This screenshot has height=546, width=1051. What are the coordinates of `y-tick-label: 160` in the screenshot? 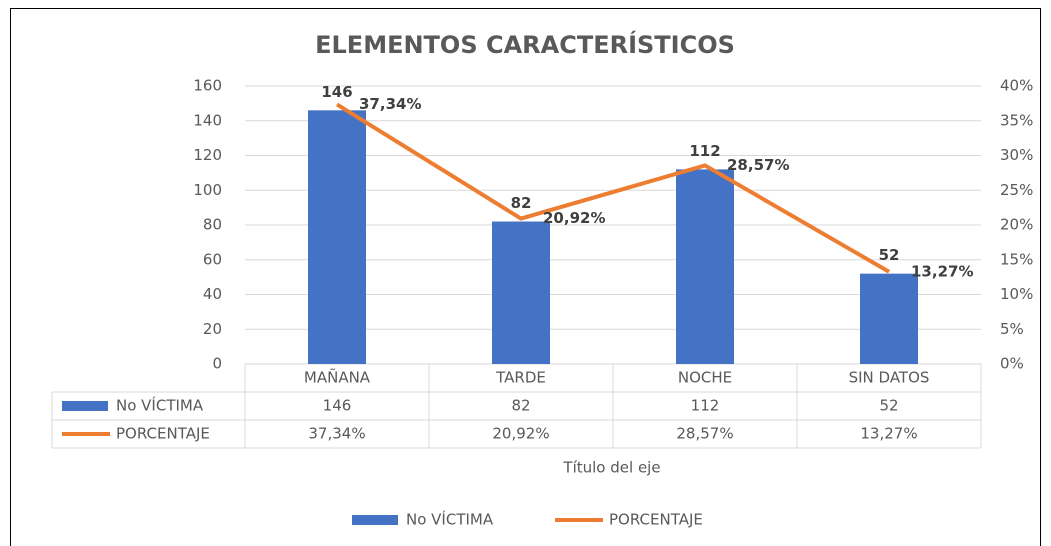 It's located at (207, 86).